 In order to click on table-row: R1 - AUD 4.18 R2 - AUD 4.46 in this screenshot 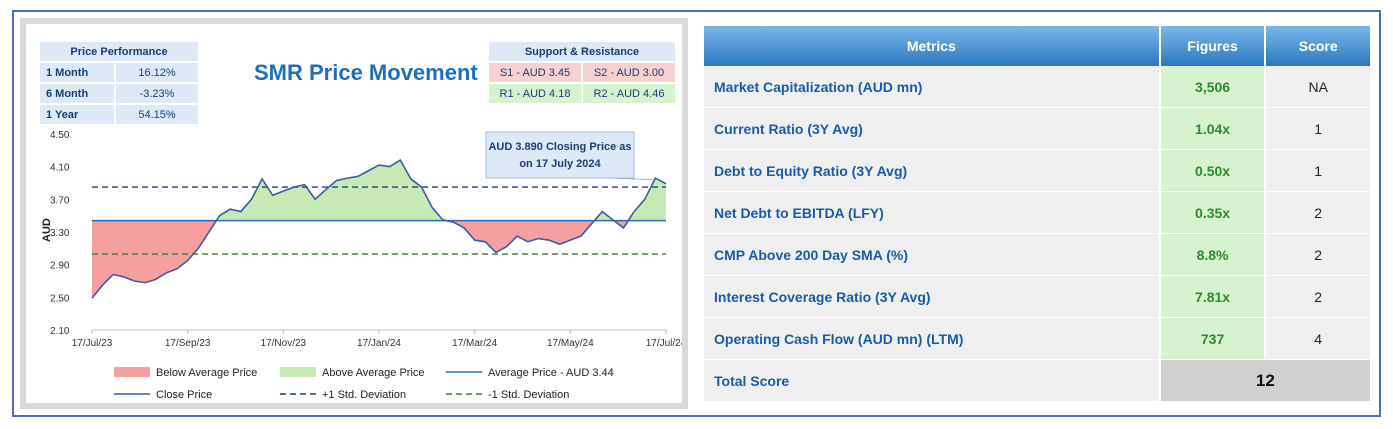, I will do `click(582, 93)`.